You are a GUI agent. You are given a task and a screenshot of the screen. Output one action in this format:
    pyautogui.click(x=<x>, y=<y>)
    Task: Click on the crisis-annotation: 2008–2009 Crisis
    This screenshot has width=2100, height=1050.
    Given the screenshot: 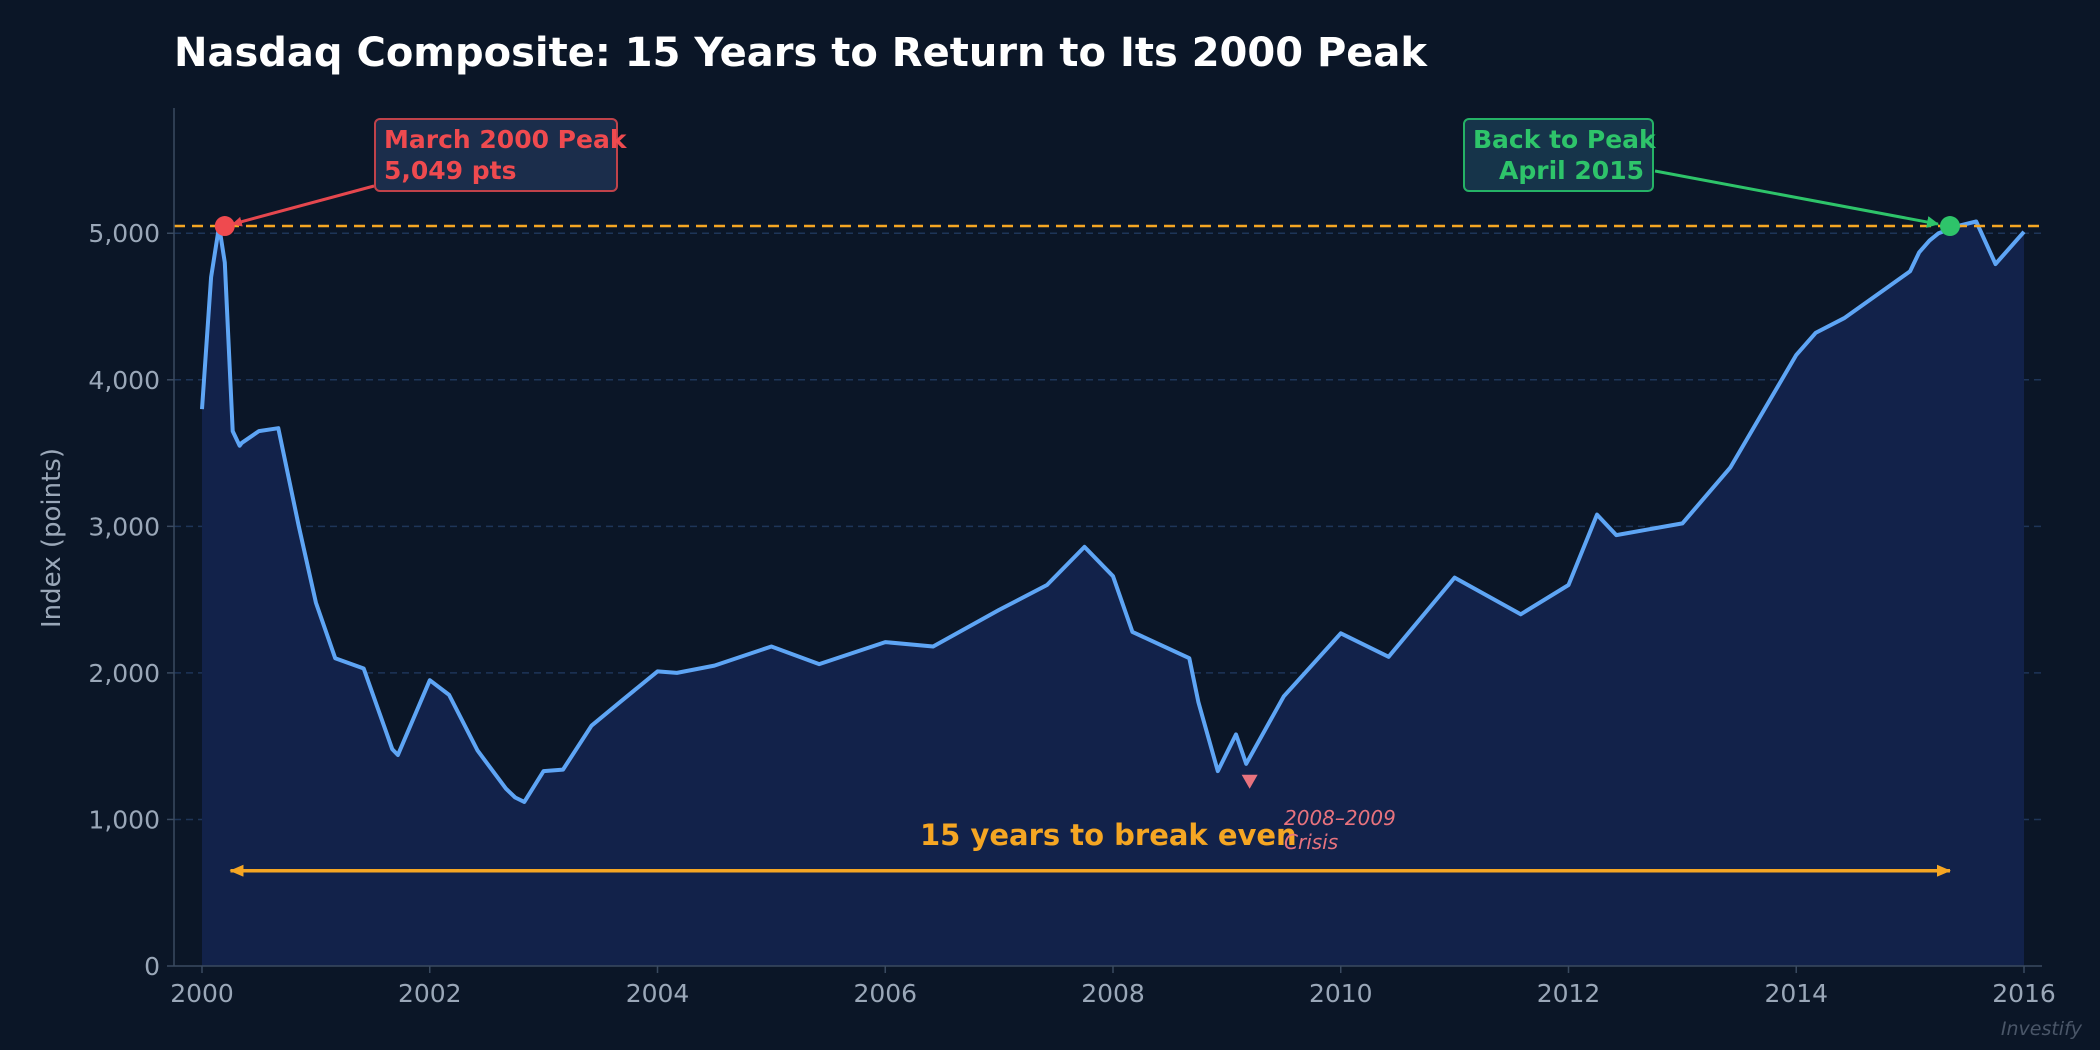 What is the action you would take?
    pyautogui.click(x=1340, y=830)
    